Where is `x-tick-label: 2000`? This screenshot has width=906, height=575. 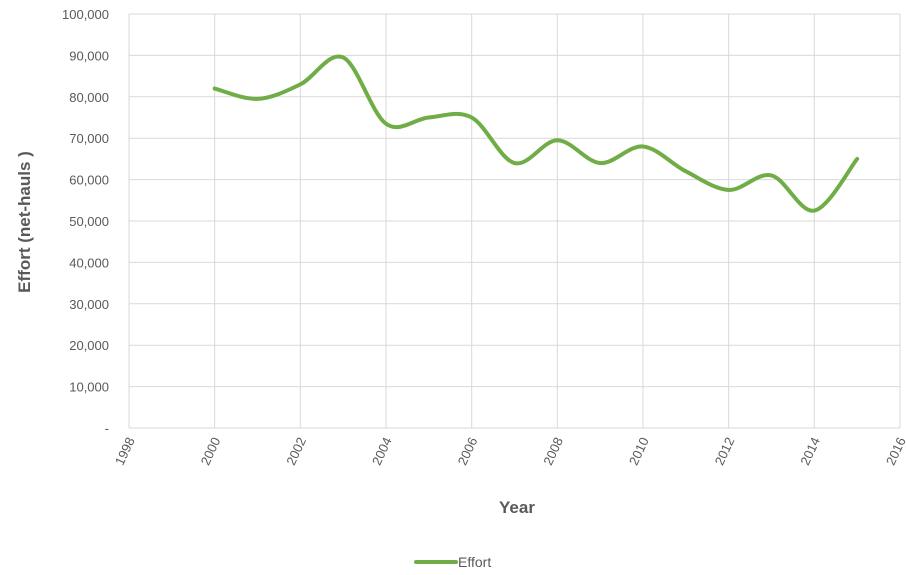 x-tick-label: 2000 is located at coordinates (211, 451).